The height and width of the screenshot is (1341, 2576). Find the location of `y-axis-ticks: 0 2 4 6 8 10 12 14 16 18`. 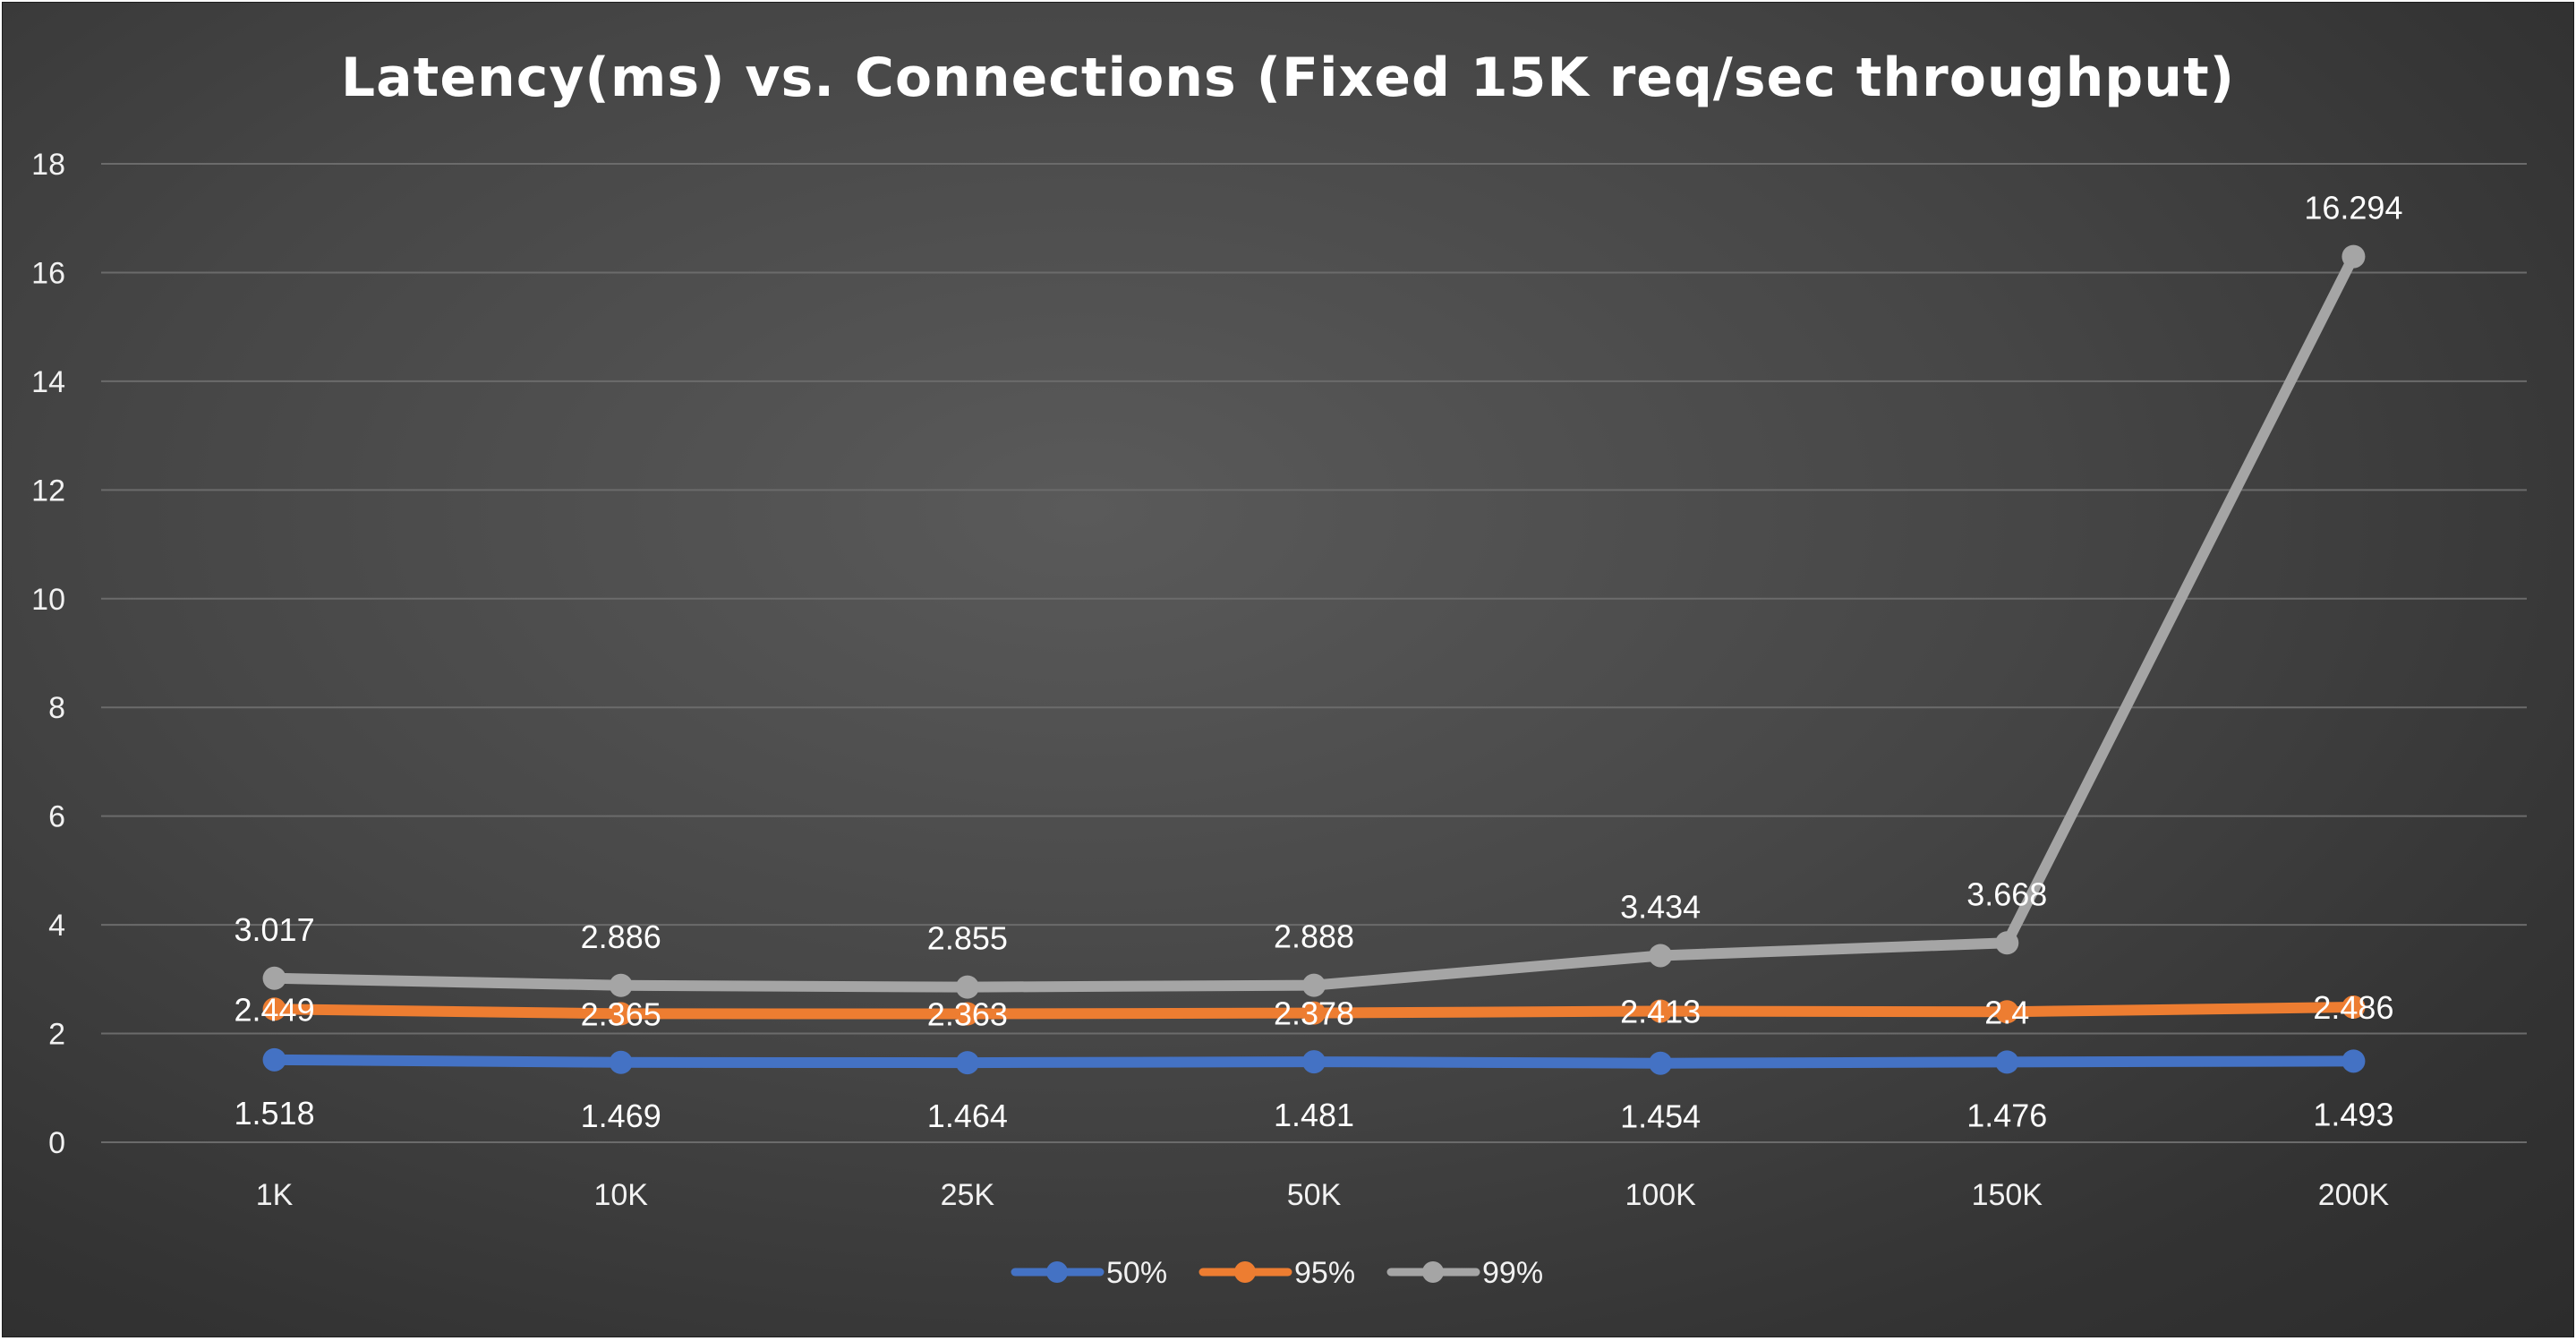

y-axis-ticks: 0 2 4 6 8 10 12 14 16 18 is located at coordinates (48, 654).